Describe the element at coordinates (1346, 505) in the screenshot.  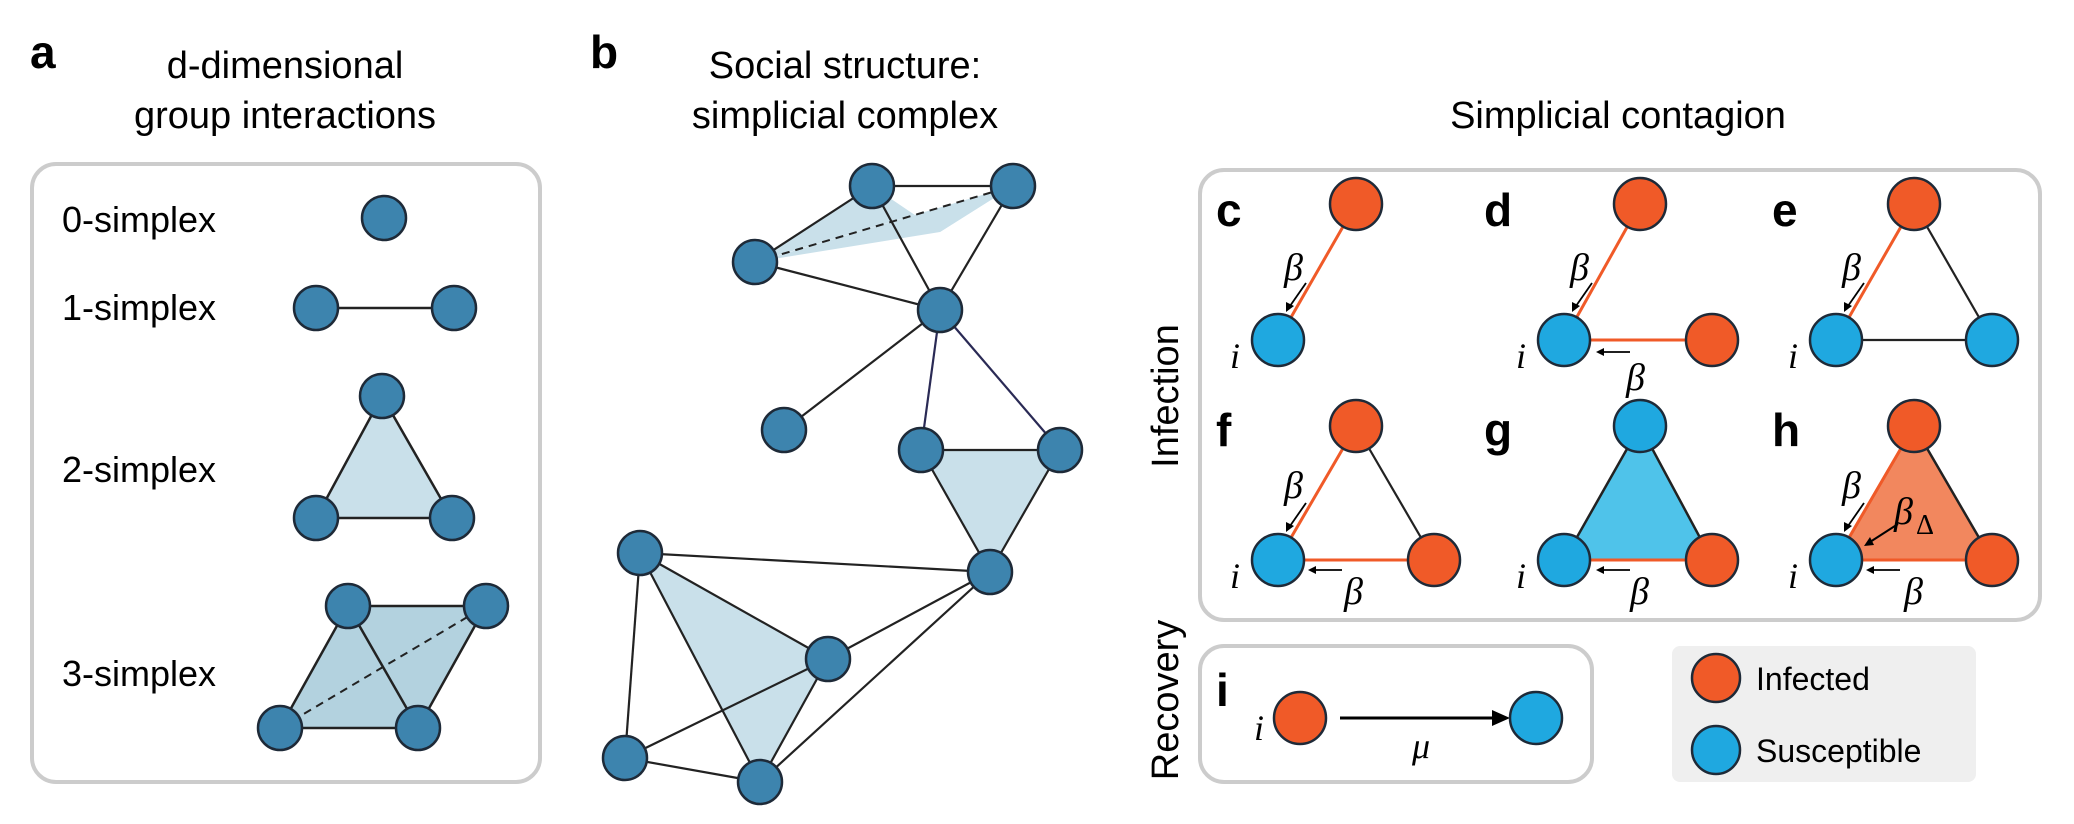
I see `diagram-f: β β i` at that location.